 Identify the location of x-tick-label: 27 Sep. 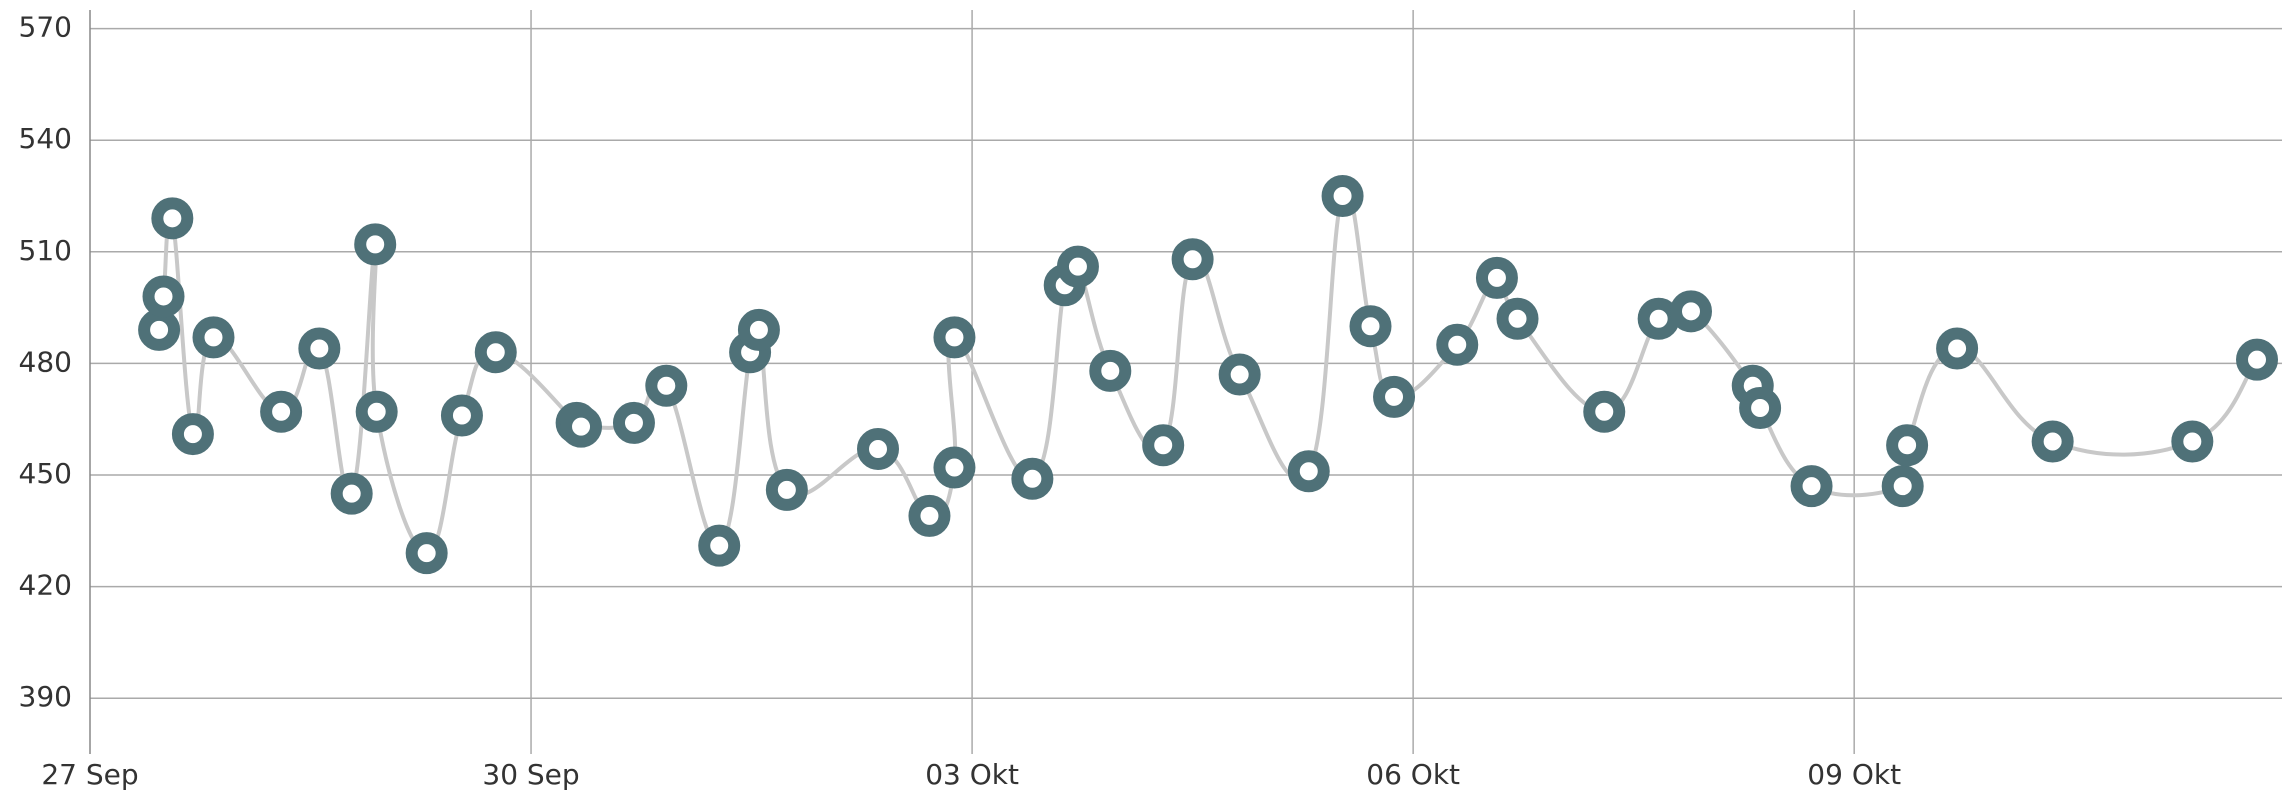
(89, 774).